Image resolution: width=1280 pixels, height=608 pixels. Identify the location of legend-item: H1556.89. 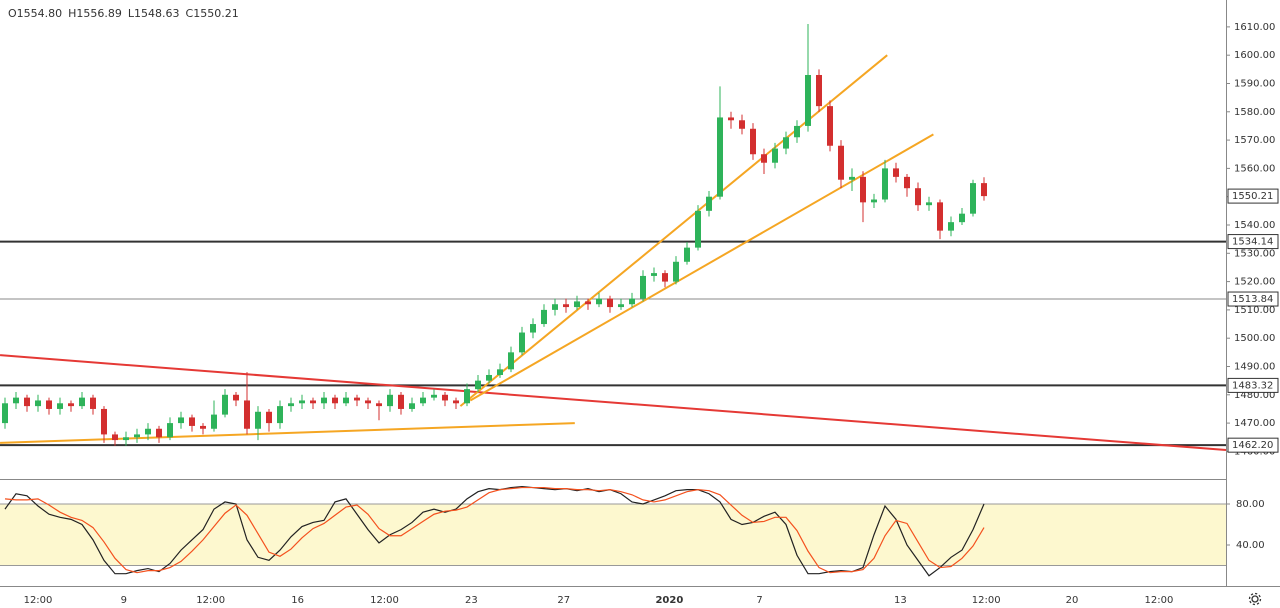
(95, 13).